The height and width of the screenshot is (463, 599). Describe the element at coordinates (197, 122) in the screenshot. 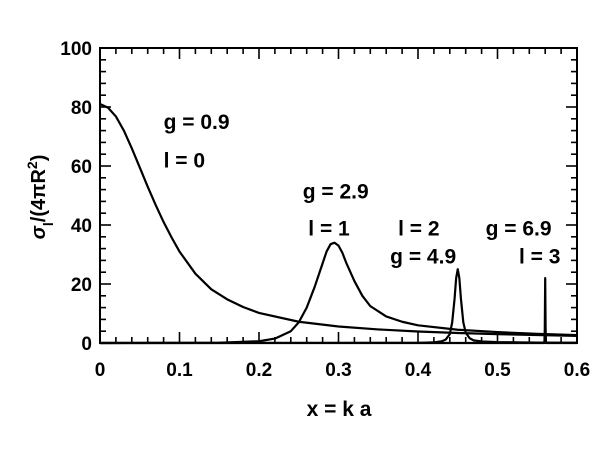

I see `curve-annotation: g = 0.9` at that location.